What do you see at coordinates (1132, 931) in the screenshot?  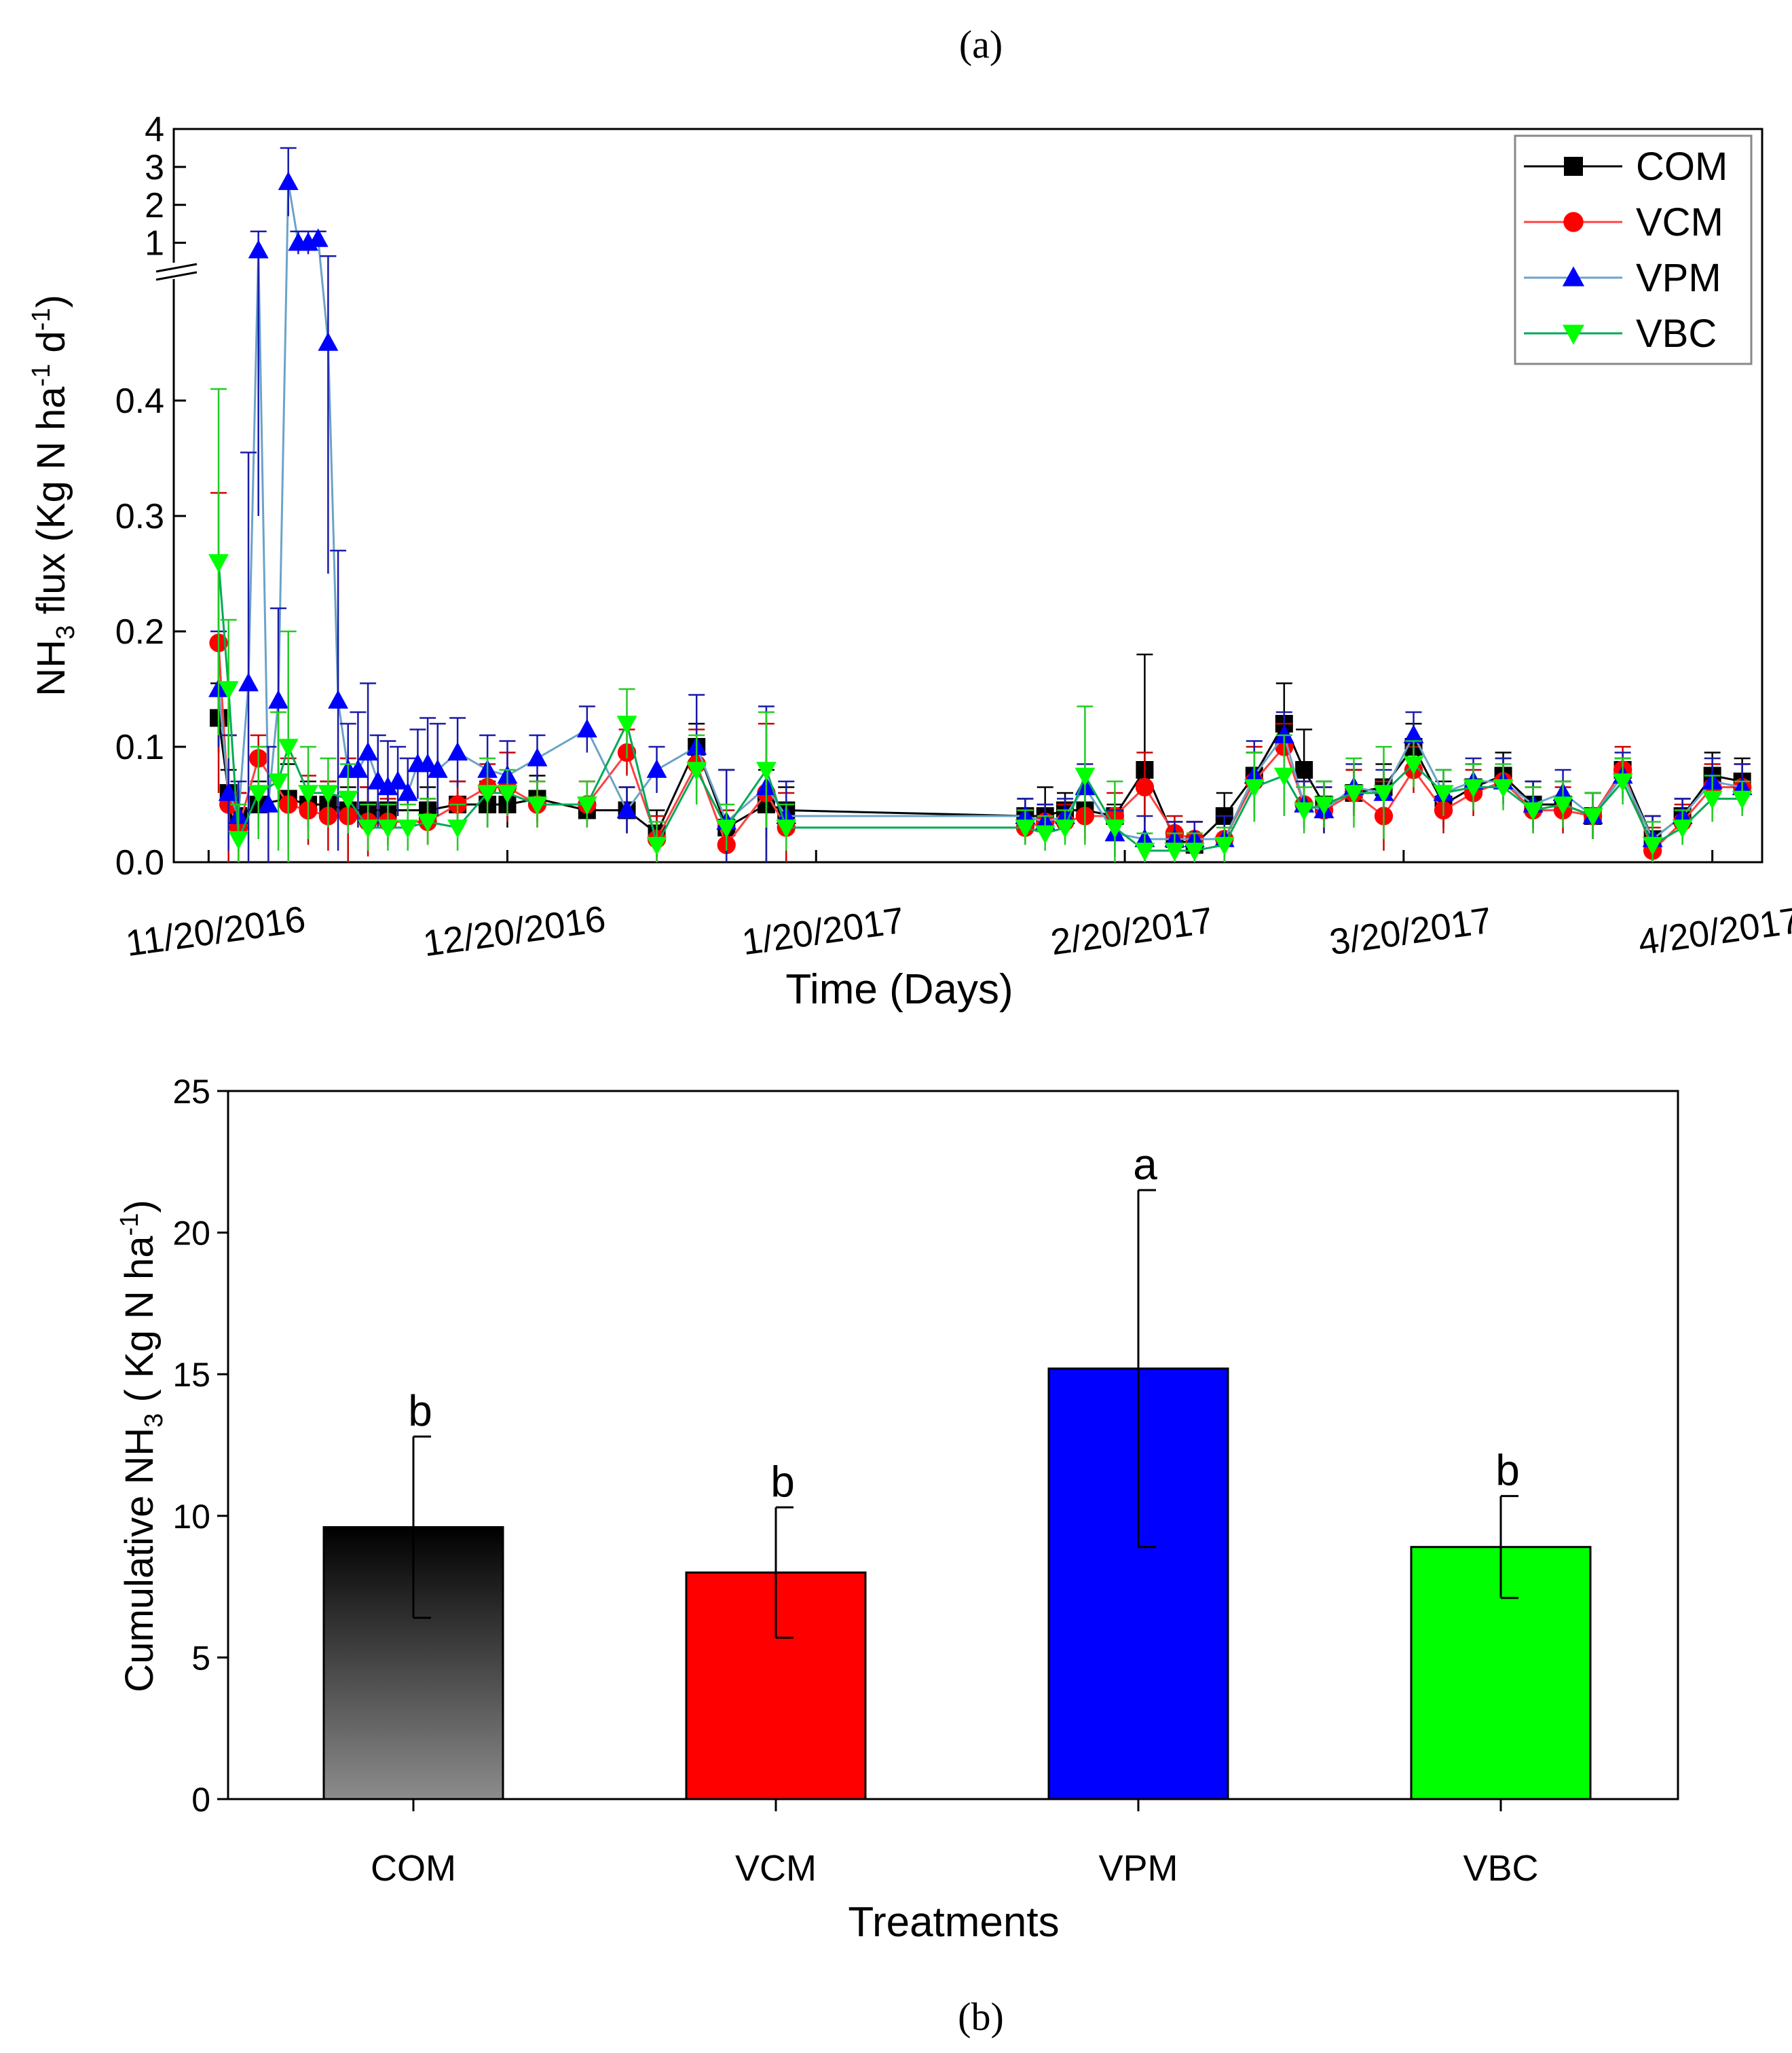 I see `x-tick-label-a: 2/20/2017` at bounding box center [1132, 931].